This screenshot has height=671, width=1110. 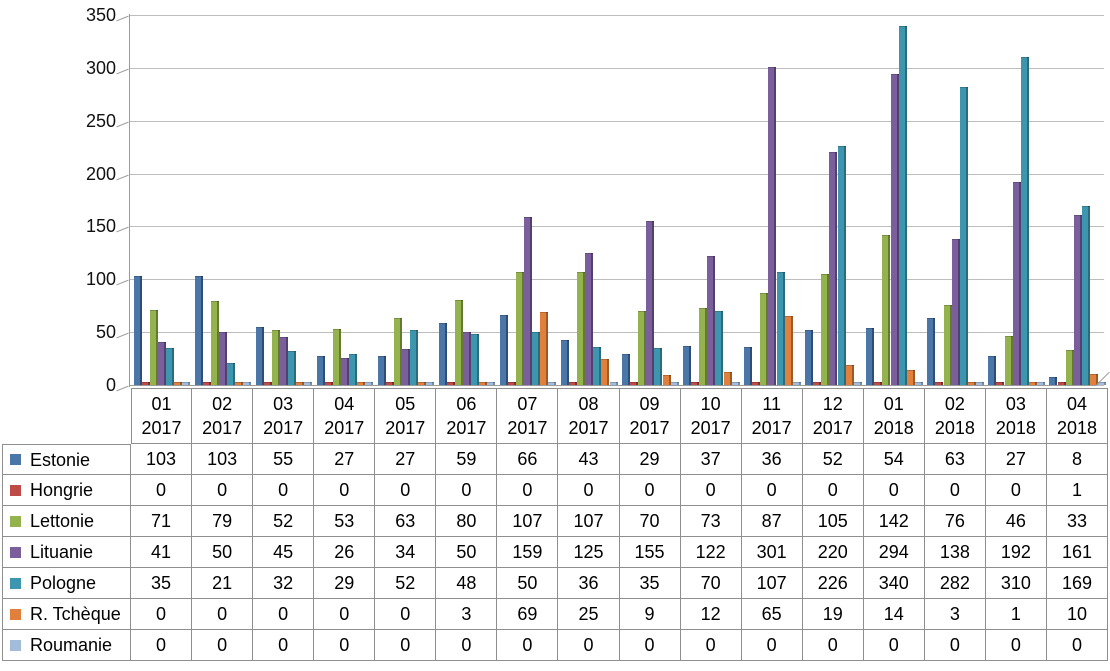 I want to click on series-name: Pologne, so click(x=63, y=583).